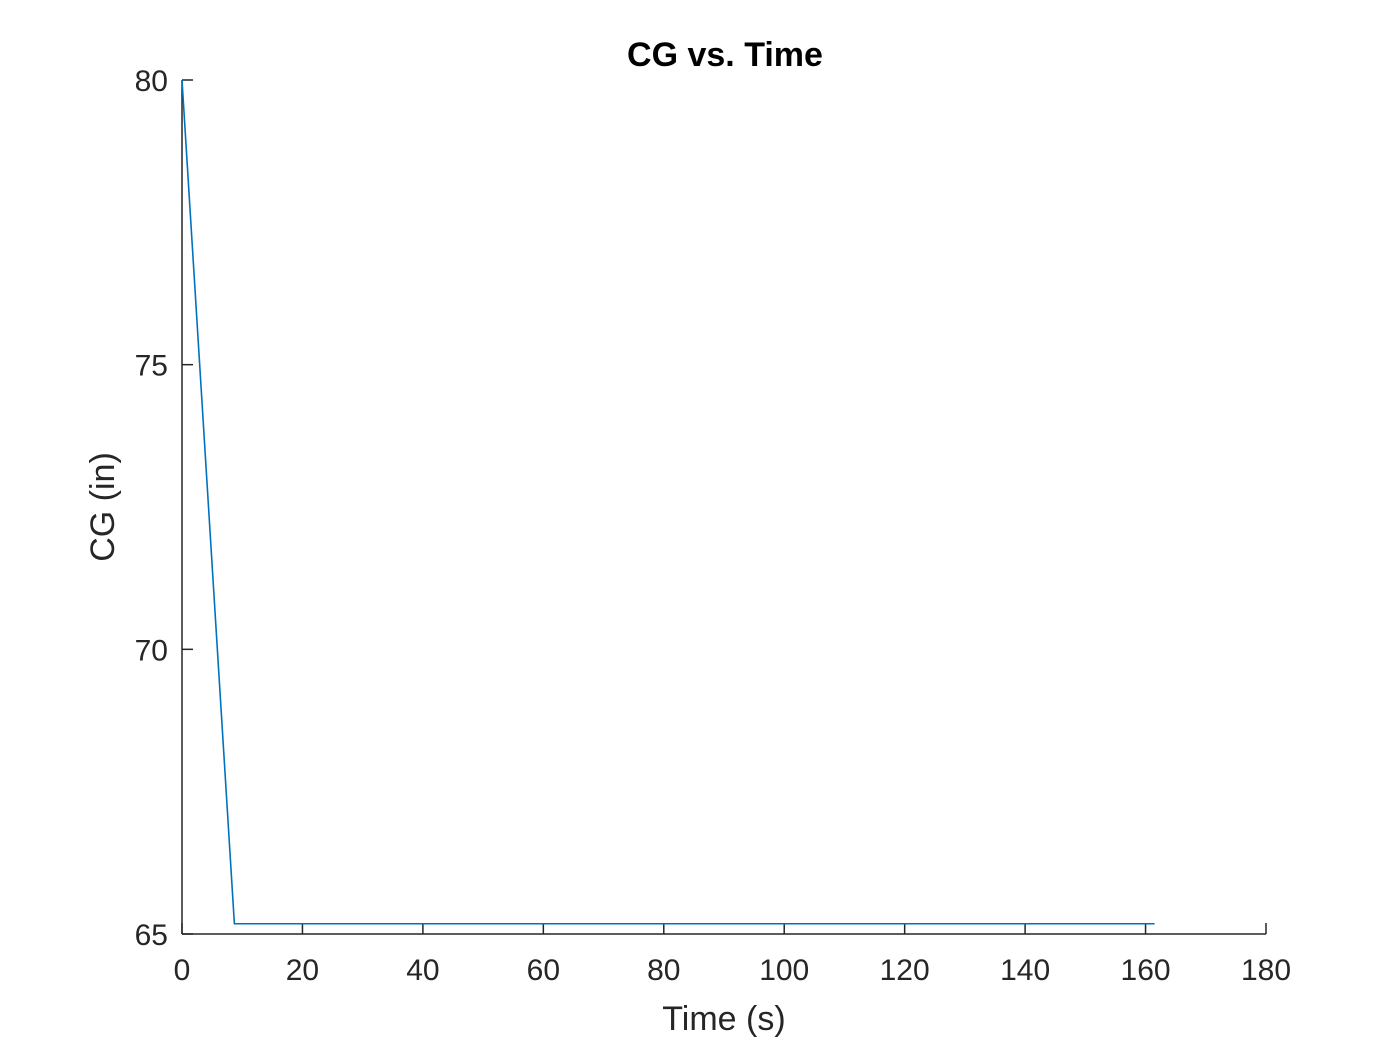  Describe the element at coordinates (151, 650) in the screenshot. I see `y-tick-label: 70` at that location.